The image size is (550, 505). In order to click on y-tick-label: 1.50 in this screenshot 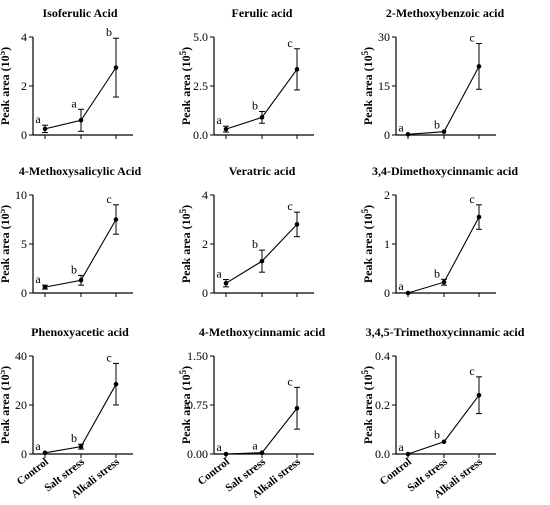, I will do `click(197, 356)`.